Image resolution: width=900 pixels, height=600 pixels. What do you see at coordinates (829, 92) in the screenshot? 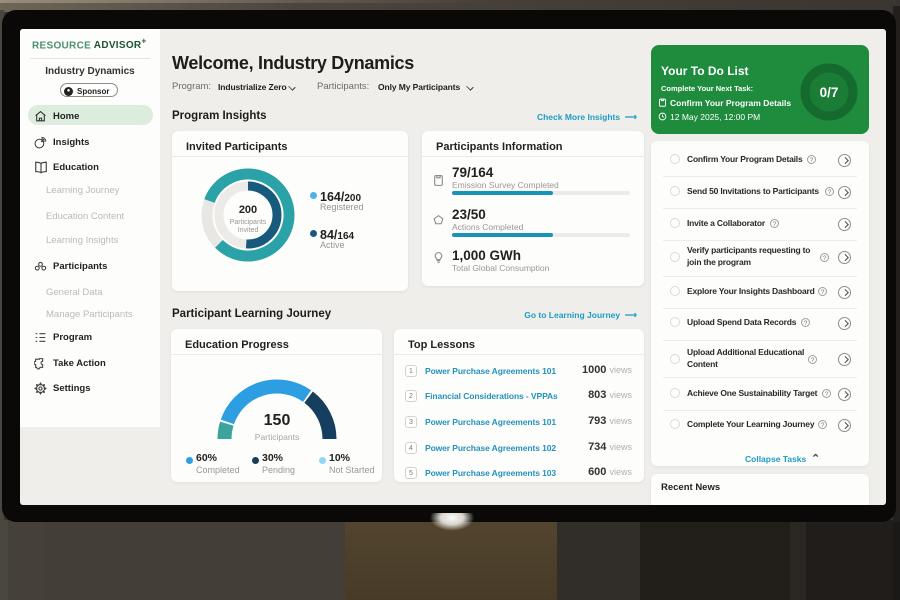
I see `svg-text: 0/7` at bounding box center [829, 92].